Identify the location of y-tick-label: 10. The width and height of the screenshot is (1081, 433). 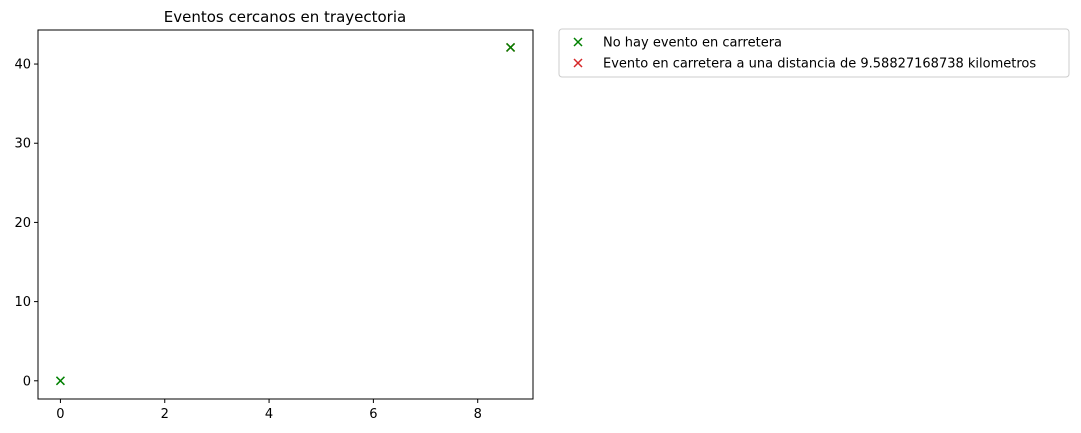
(22, 302).